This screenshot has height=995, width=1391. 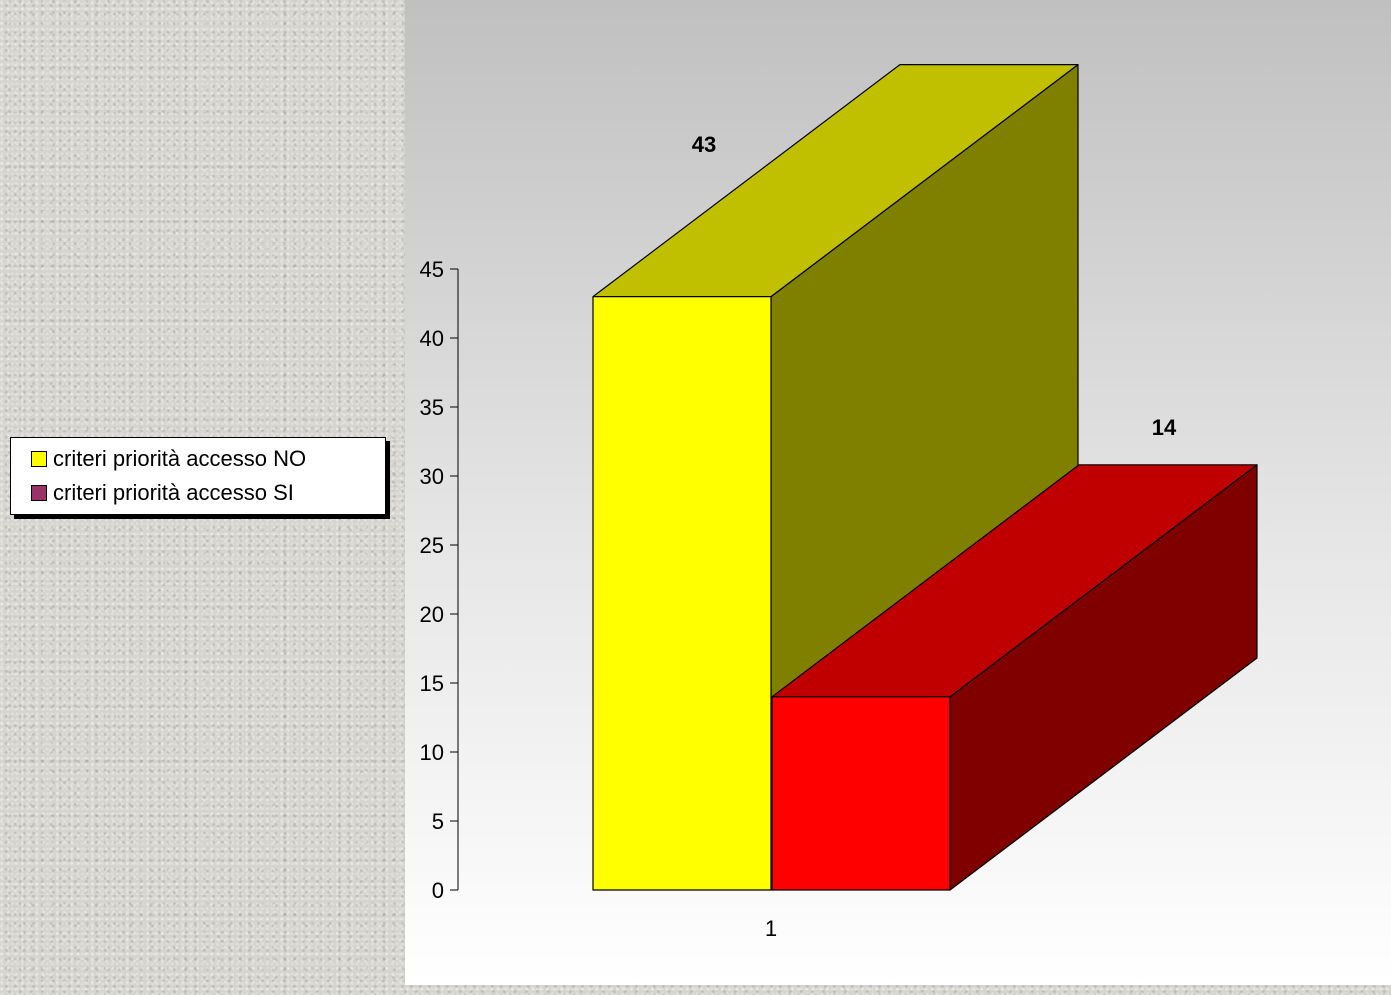 I want to click on legend-item-no: criteri priorità accesso NO, so click(x=208, y=459).